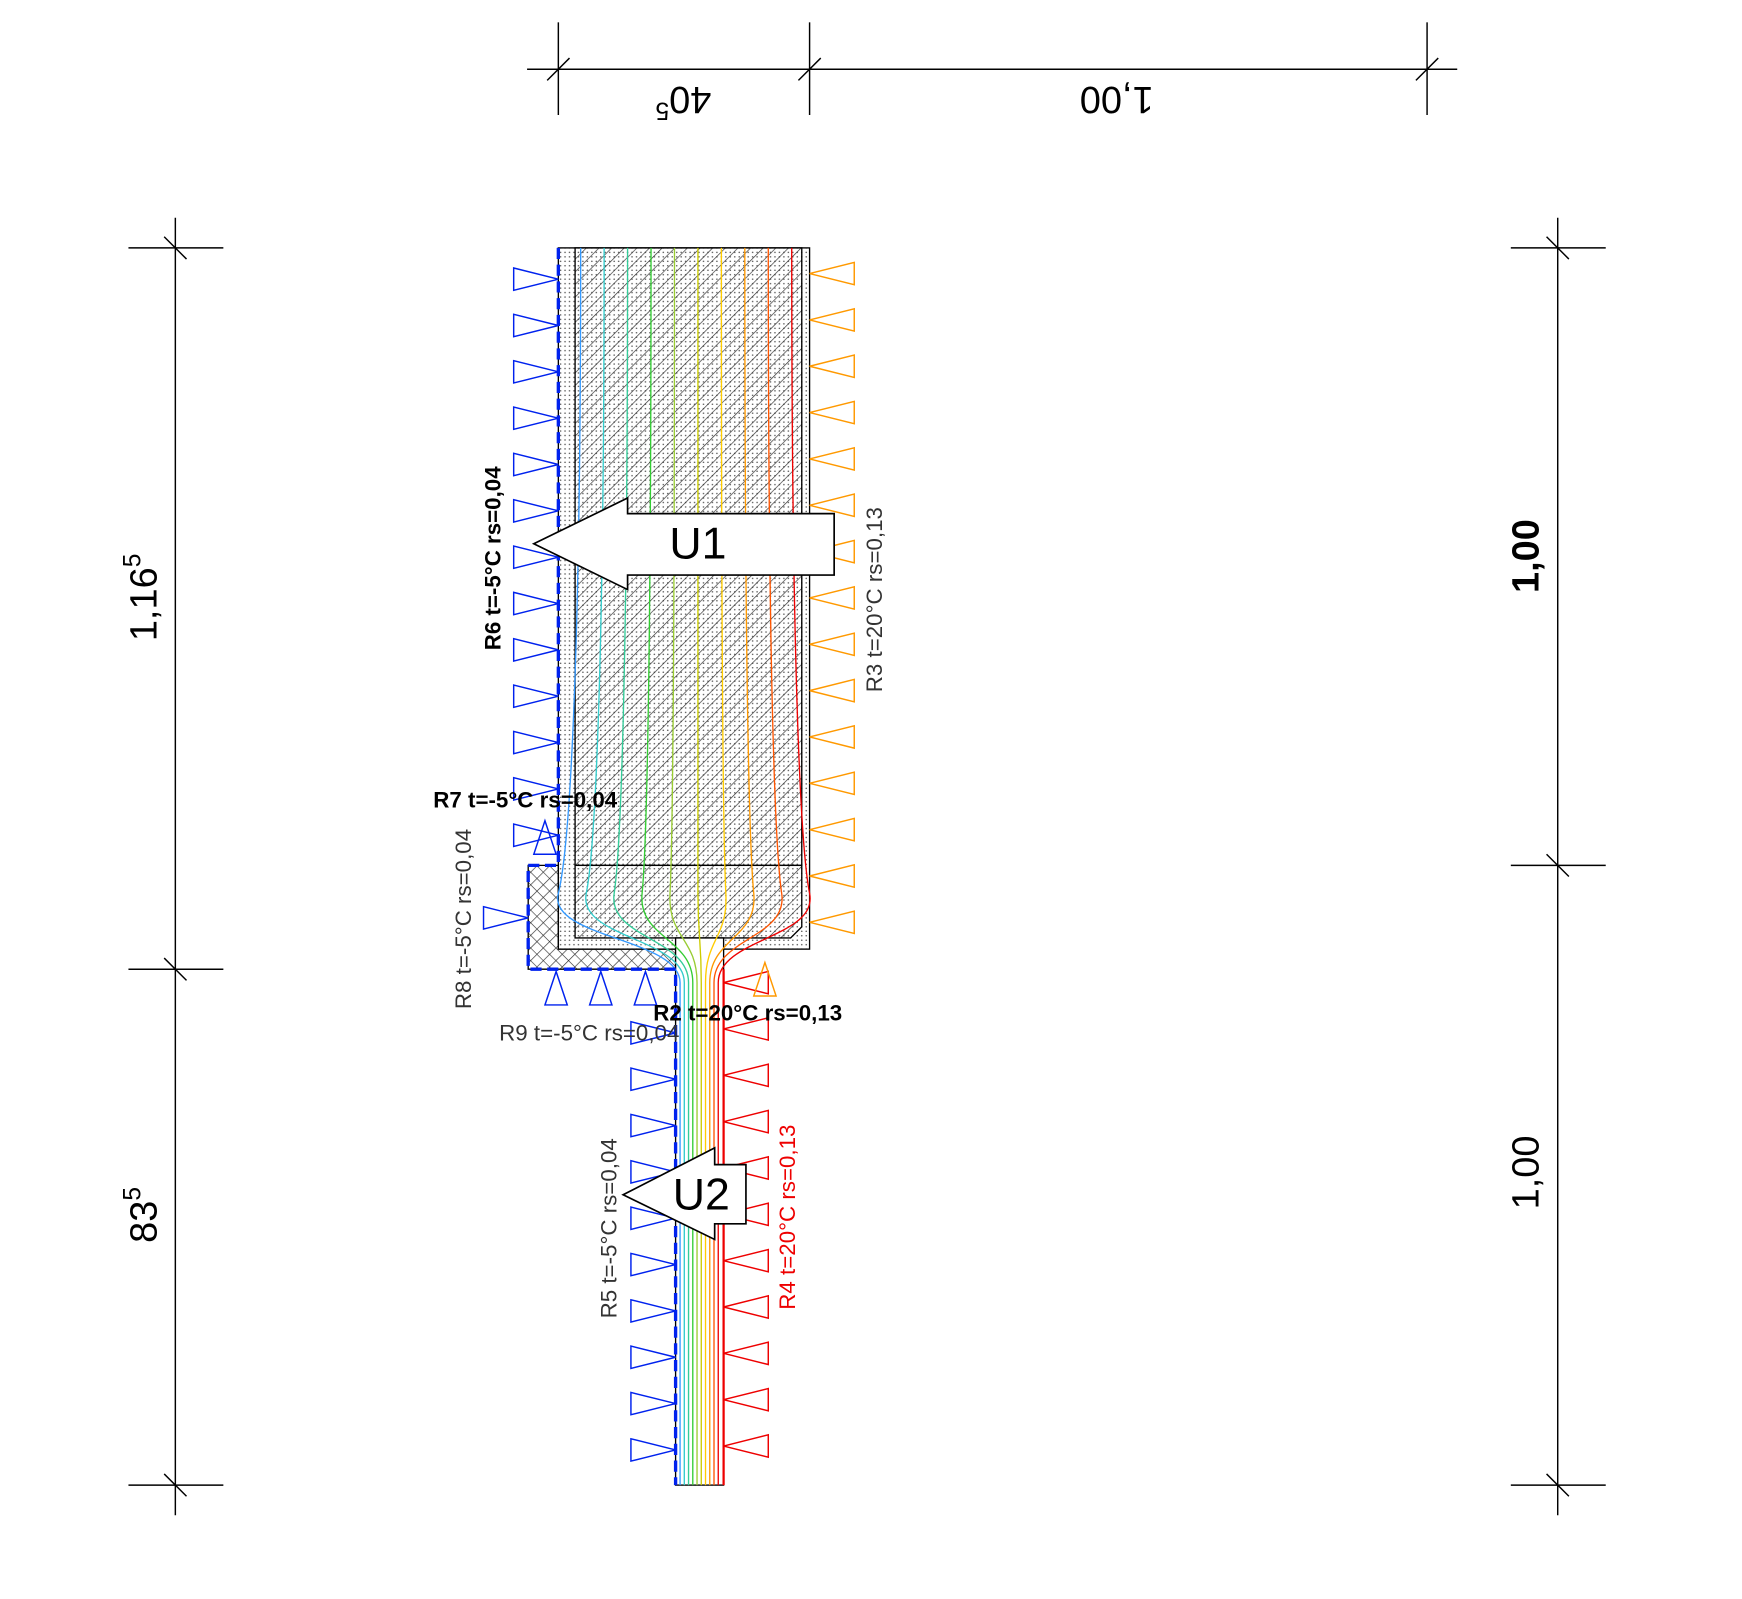 The image size is (1742, 1599). What do you see at coordinates (1527, 556) in the screenshot?
I see `dim-right-1: 1,00` at bounding box center [1527, 556].